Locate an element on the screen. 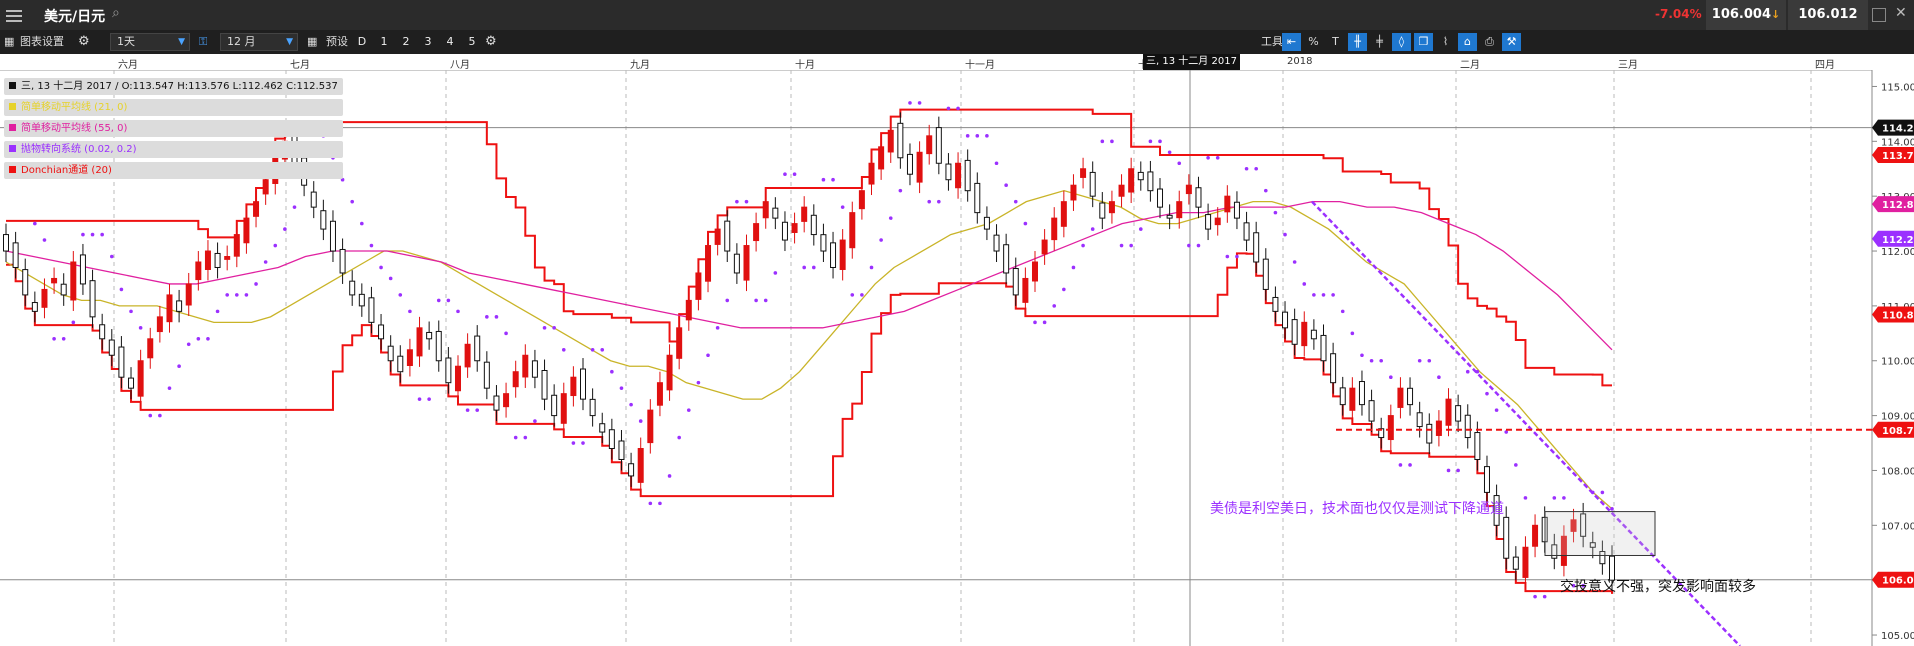 The width and height of the screenshot is (1914, 646). chart-settings-label: 图表设置 is located at coordinates (42, 41).